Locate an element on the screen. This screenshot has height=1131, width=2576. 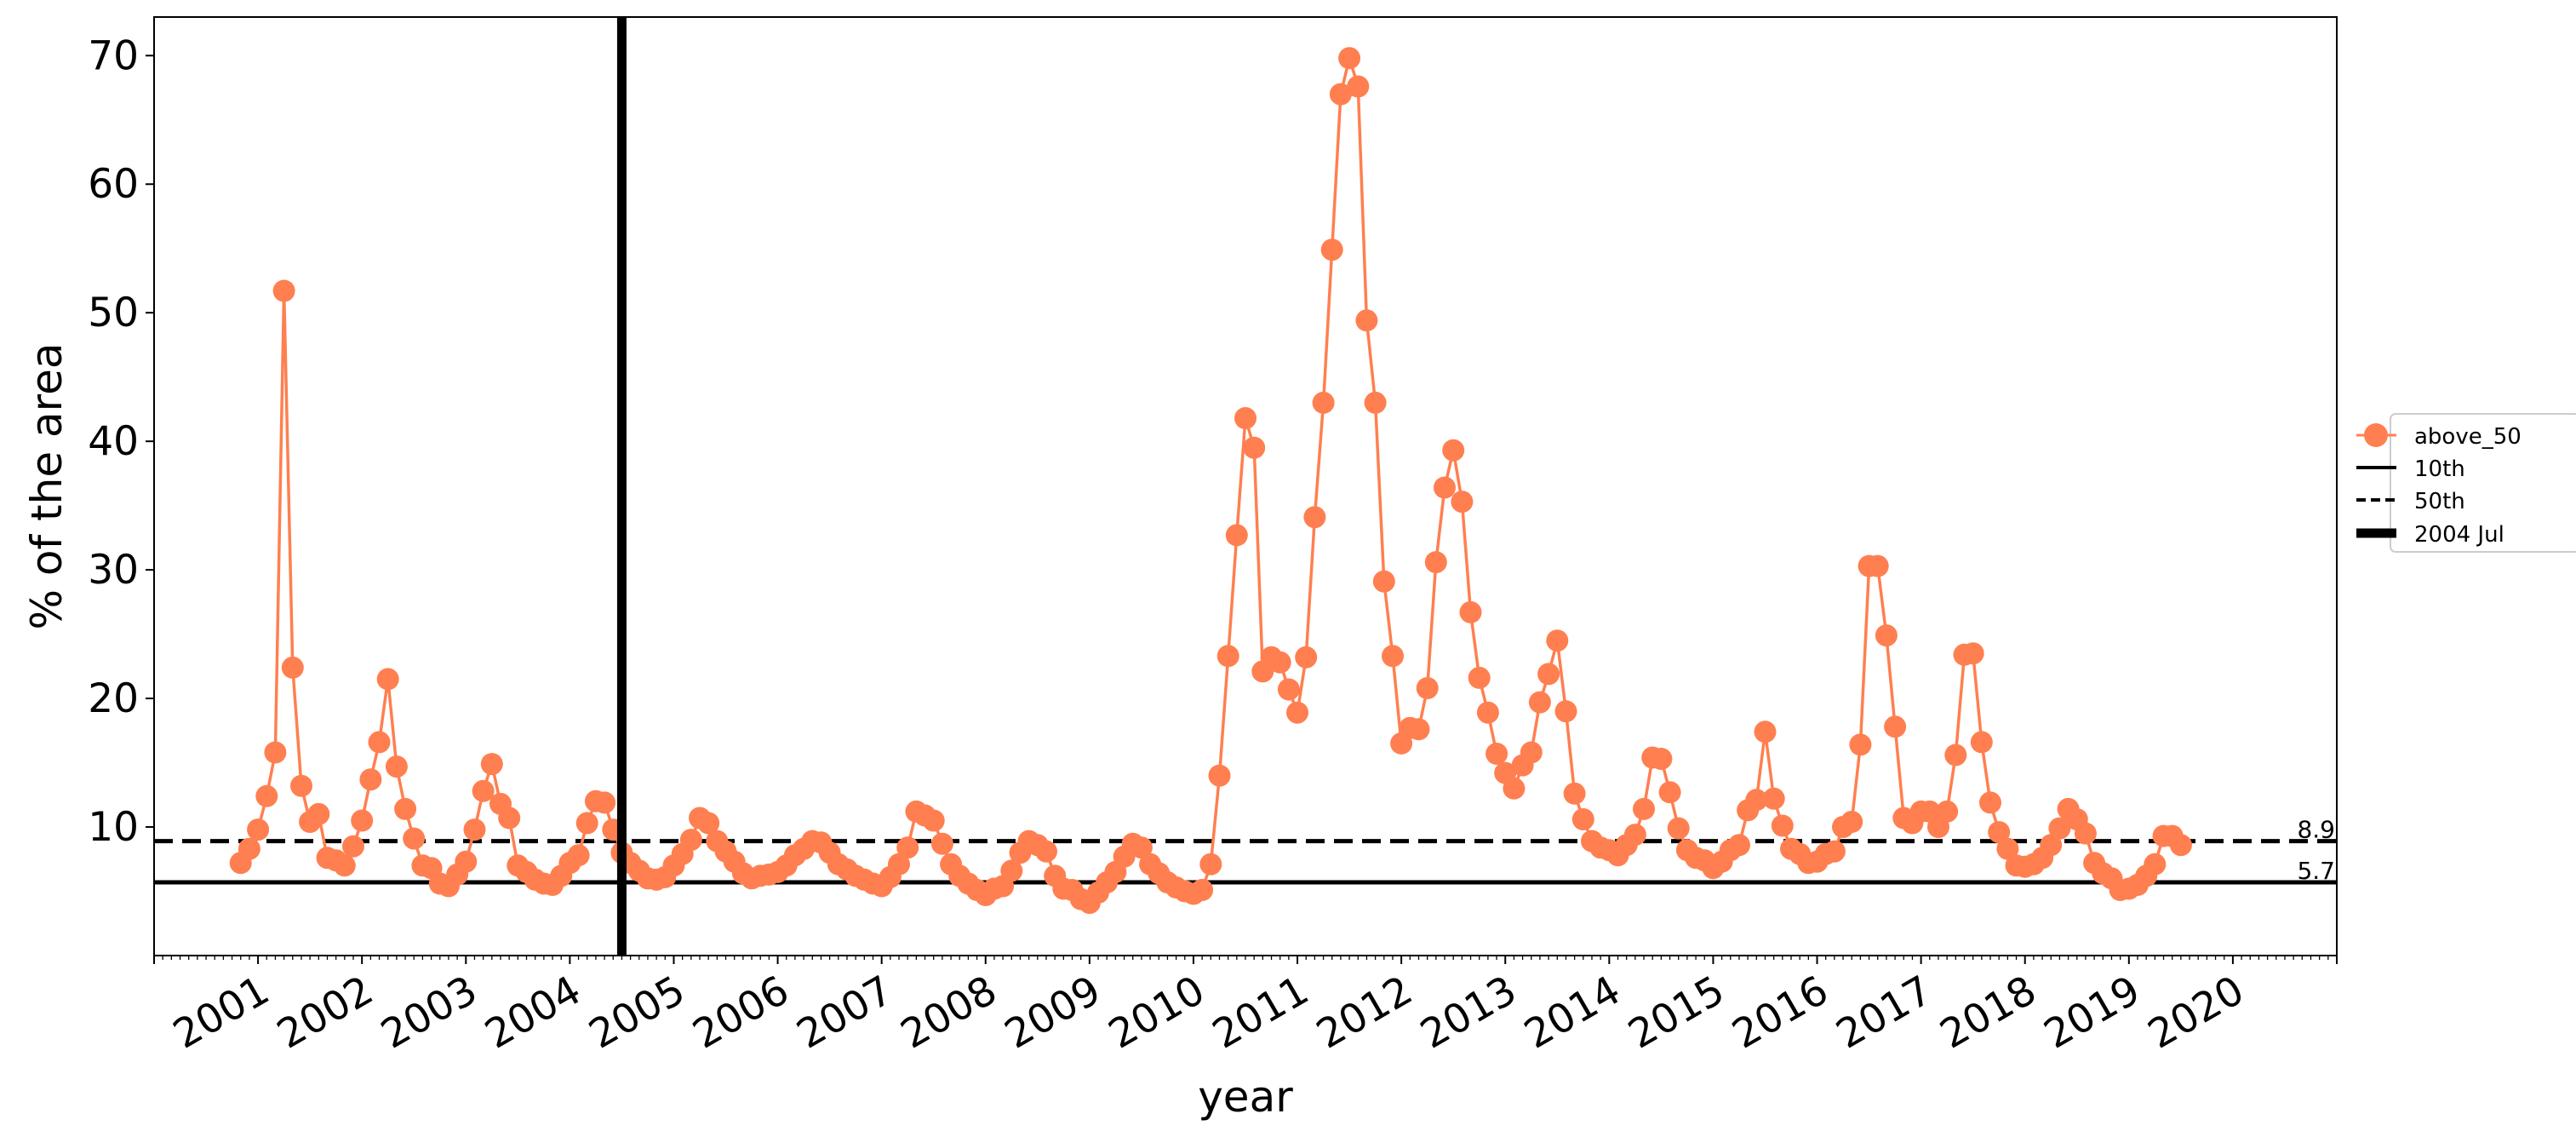
y-tick-label-40: 40 is located at coordinates (114, 442).